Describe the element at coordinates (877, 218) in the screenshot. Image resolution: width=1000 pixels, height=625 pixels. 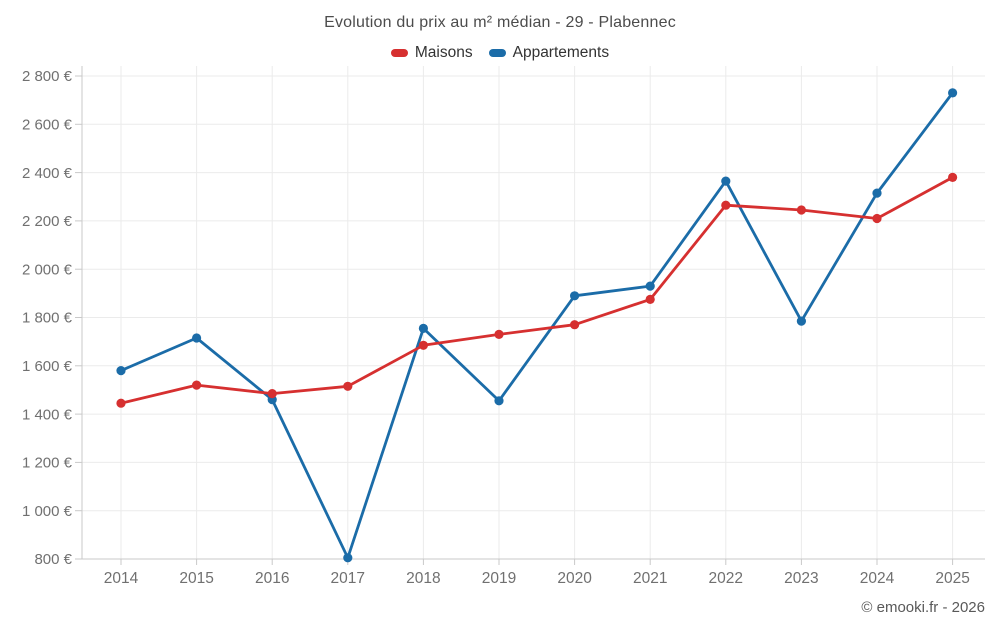
I see `point-maisons-2024` at that location.